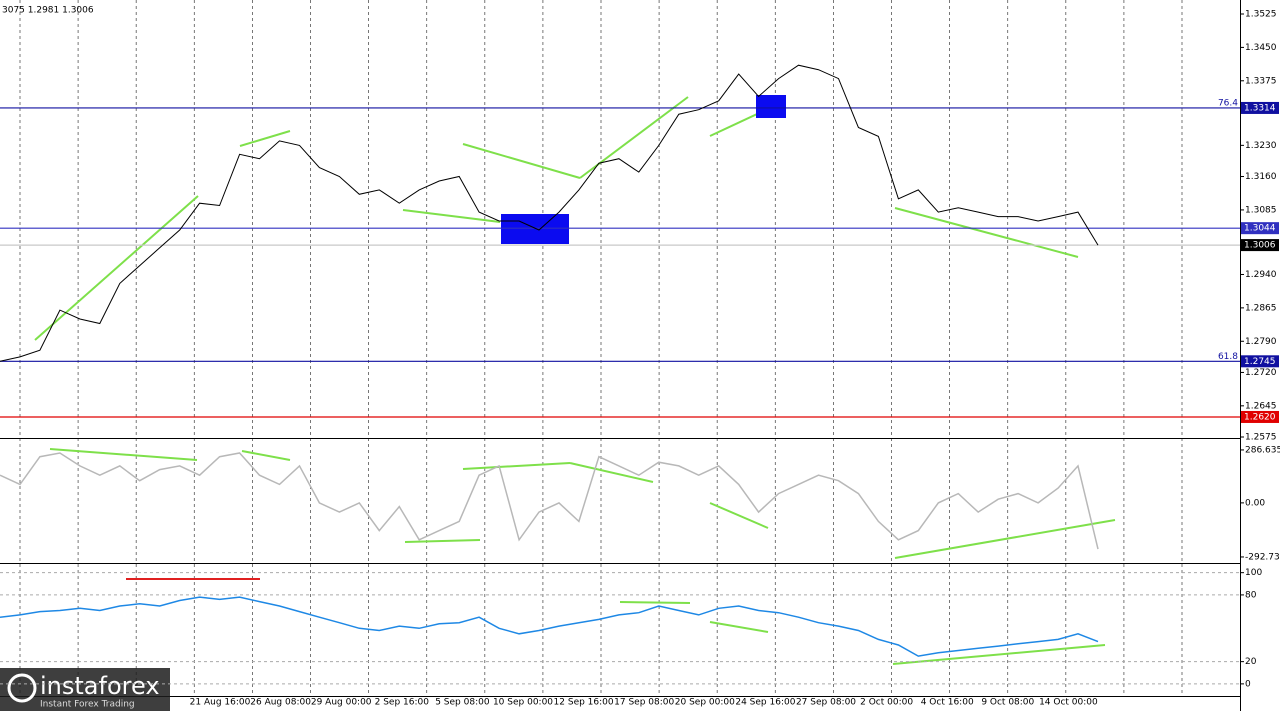 The image size is (1280, 711). I want to click on x-tick-label: 29 Aug 00:00, so click(341, 703).